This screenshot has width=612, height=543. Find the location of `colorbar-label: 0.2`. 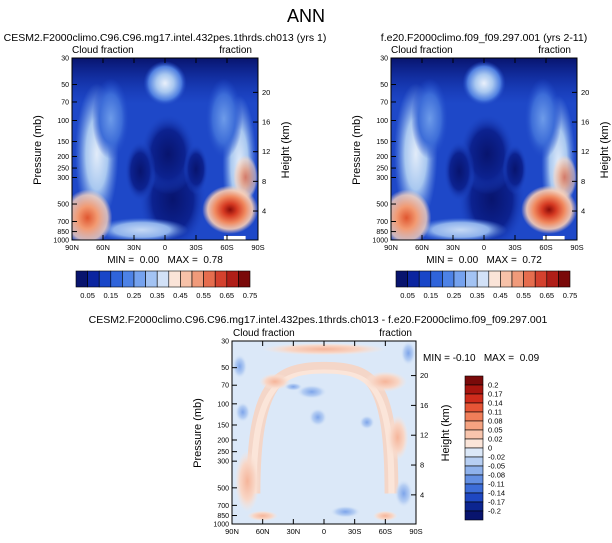

colorbar-label: 0.2 is located at coordinates (493, 385).